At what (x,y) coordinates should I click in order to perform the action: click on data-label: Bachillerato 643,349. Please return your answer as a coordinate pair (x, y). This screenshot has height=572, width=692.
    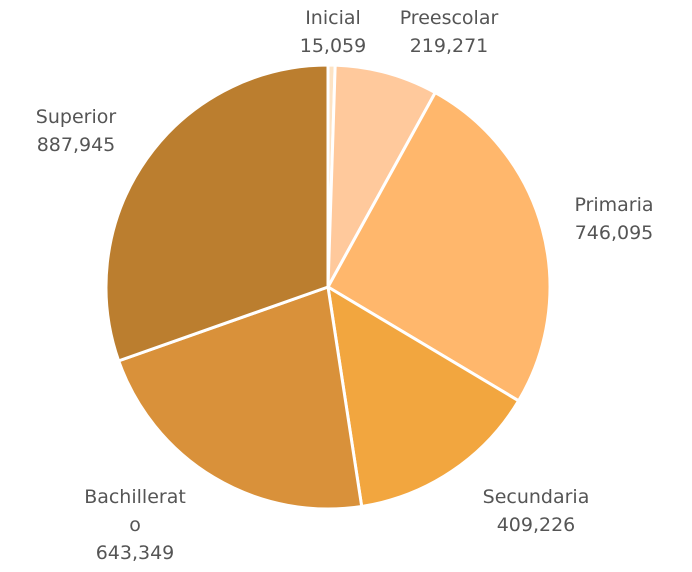
    Looking at the image, I should click on (135, 525).